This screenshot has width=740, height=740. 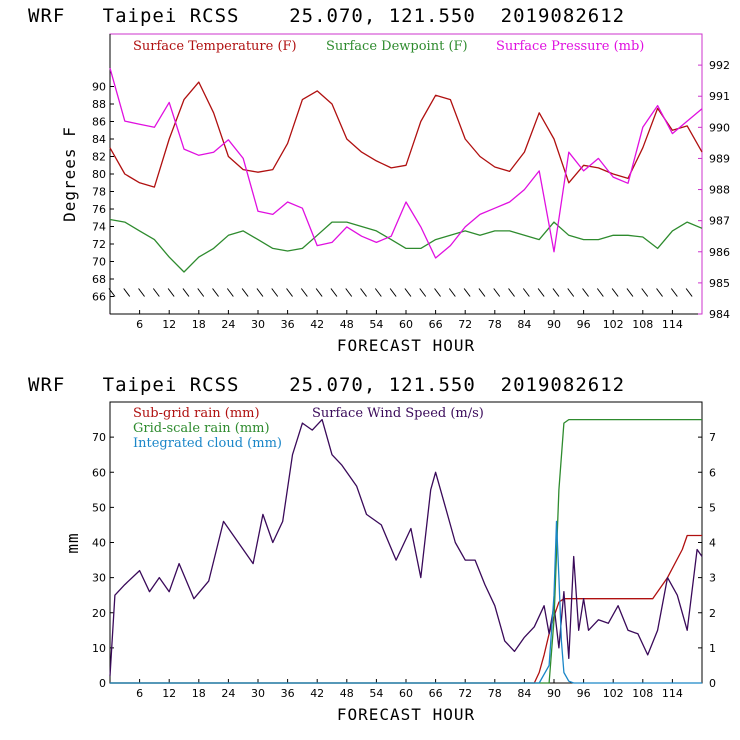 What do you see at coordinates (524, 324) in the screenshot?
I see `top-x-tick-label: 84` at bounding box center [524, 324].